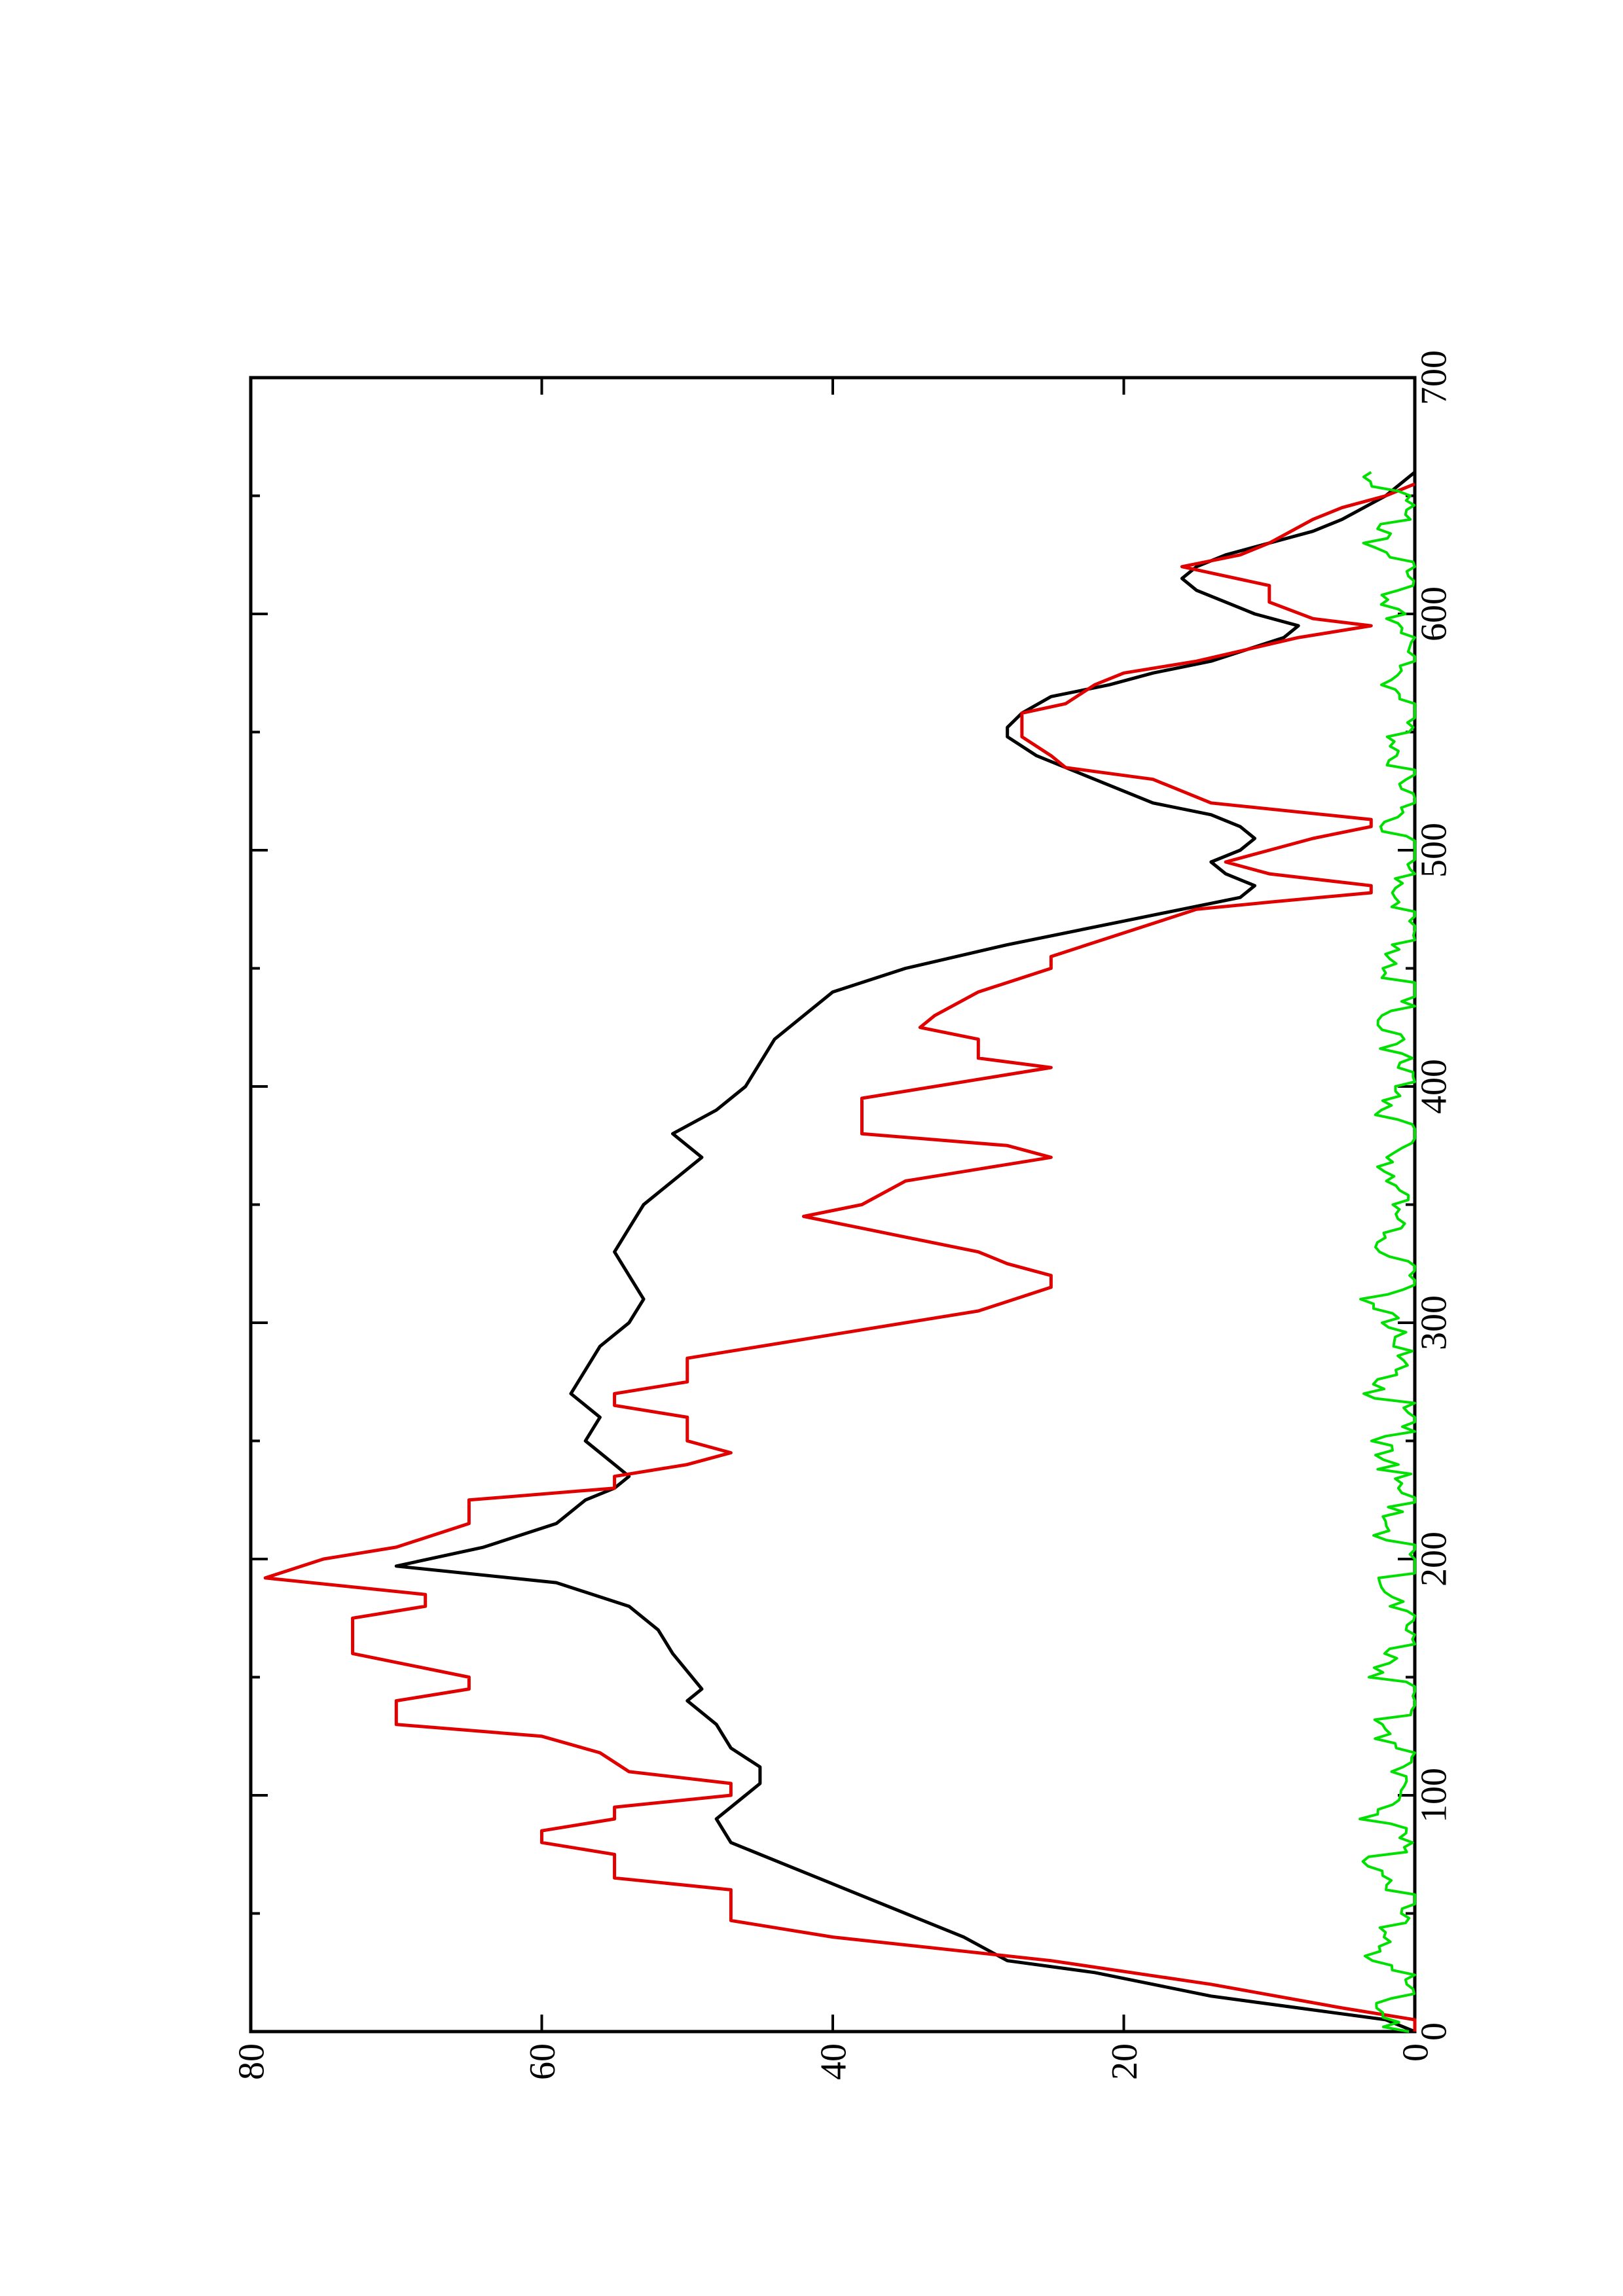 The width and height of the screenshot is (1623, 2296). What do you see at coordinates (1124, 2061) in the screenshot?
I see `y-tick-label: 20` at bounding box center [1124, 2061].